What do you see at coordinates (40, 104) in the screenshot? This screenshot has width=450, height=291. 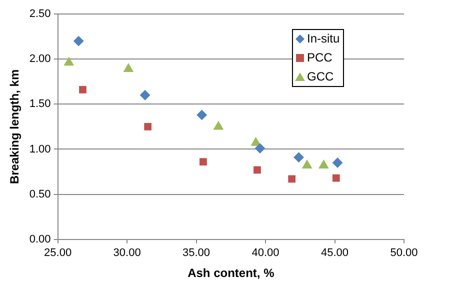 I see `y-tick-label: 1.50` at bounding box center [40, 104].